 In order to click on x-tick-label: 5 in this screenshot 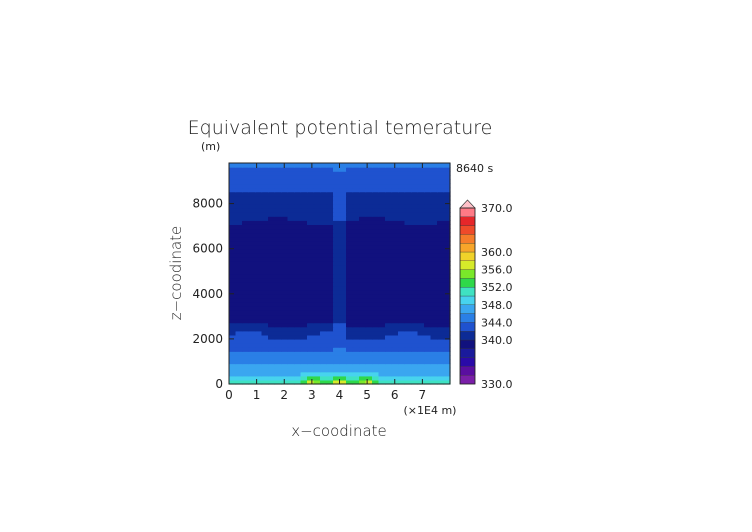, I will do `click(367, 395)`.